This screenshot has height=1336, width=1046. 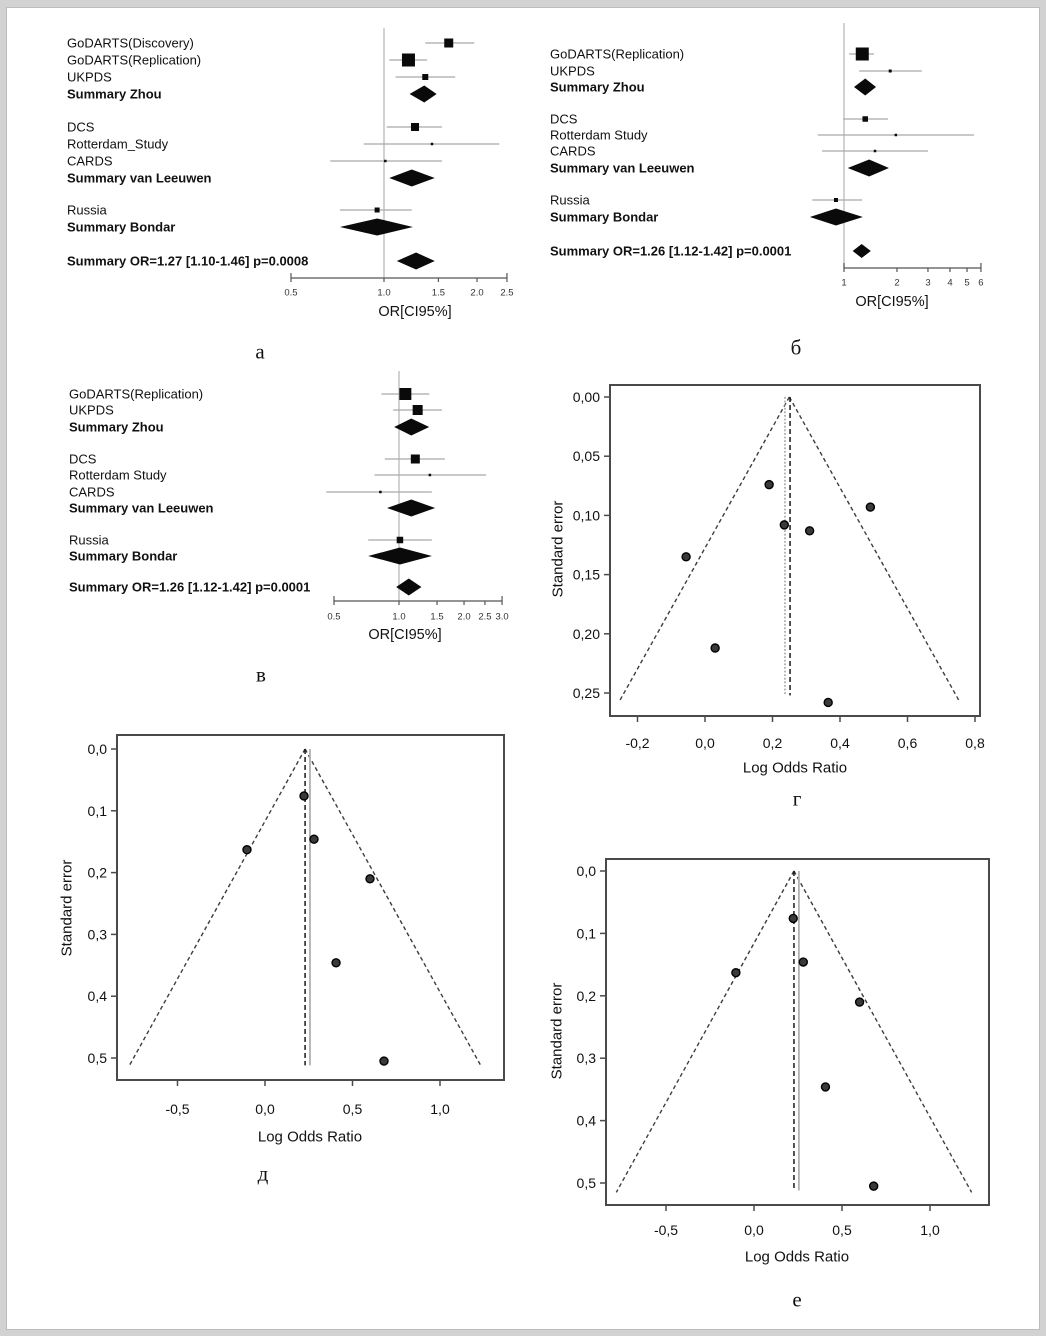 I want to click on panel-label-d: д, so click(x=263, y=1173).